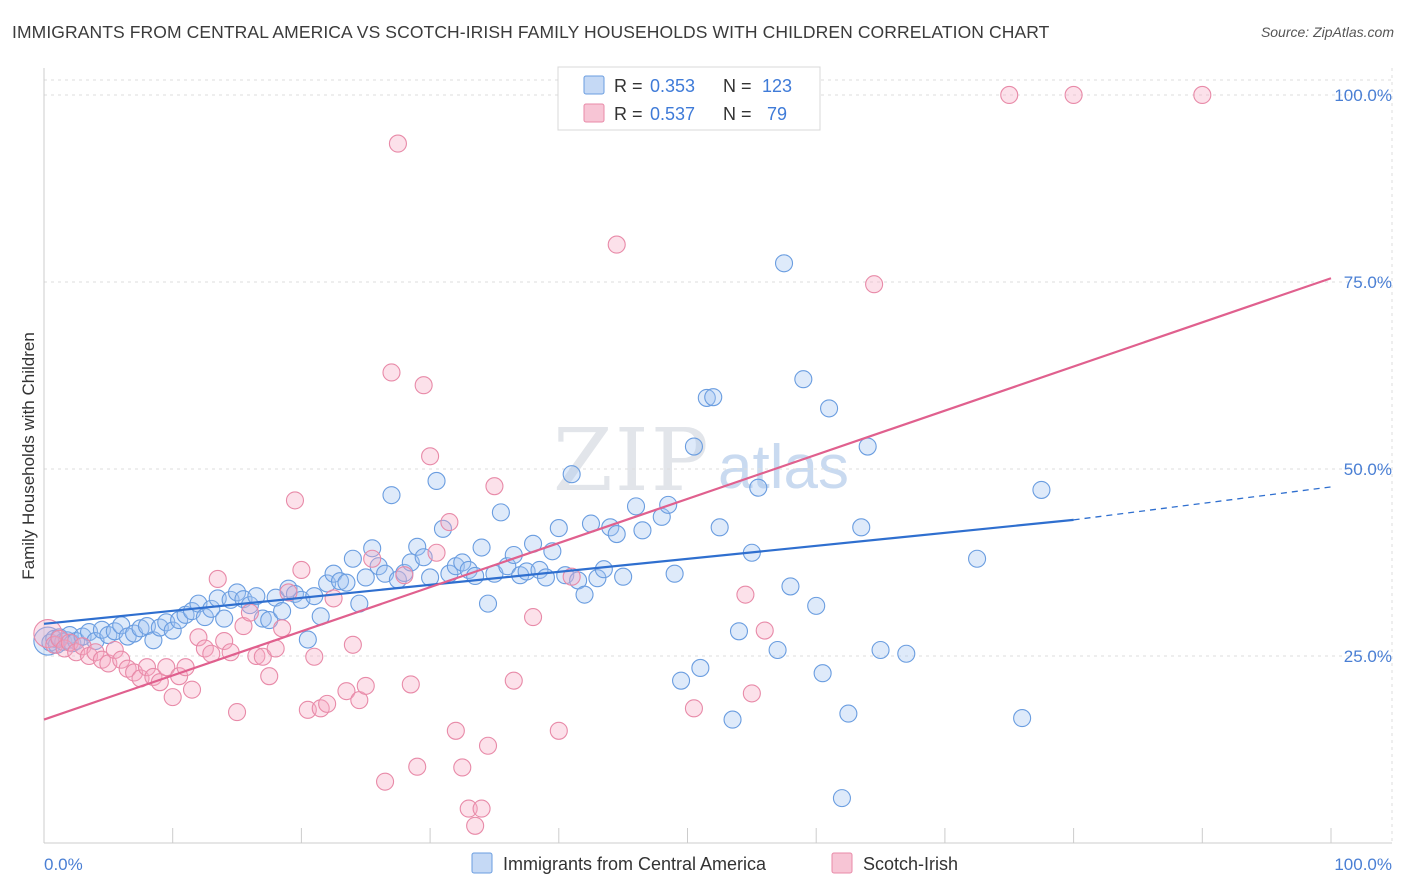 Image resolution: width=1406 pixels, height=892 pixels. What do you see at coordinates (1368, 656) in the screenshot?
I see `y-tick-label-25: 25.0%` at bounding box center [1368, 656].